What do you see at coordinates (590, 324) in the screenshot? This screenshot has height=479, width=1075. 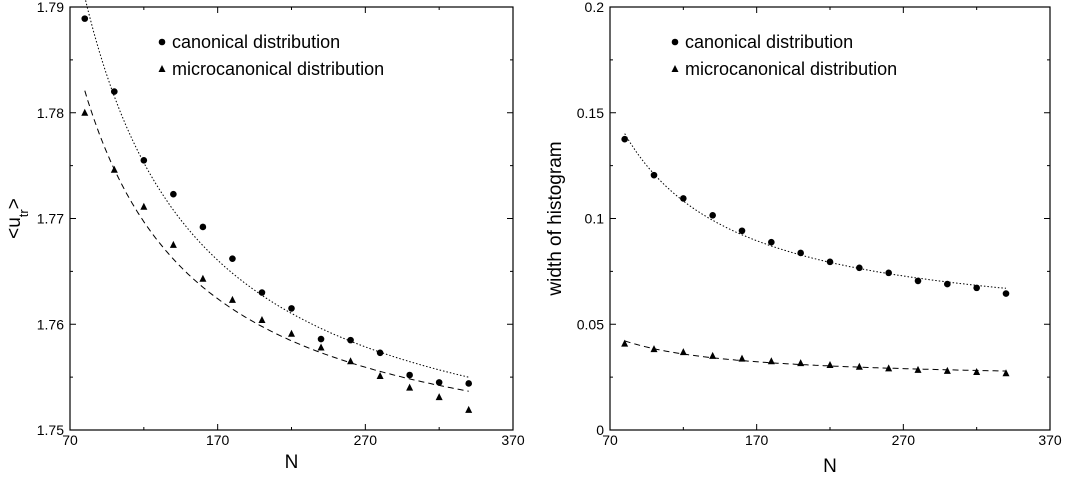 I see `y-tick-label: 0.05` at bounding box center [590, 324].